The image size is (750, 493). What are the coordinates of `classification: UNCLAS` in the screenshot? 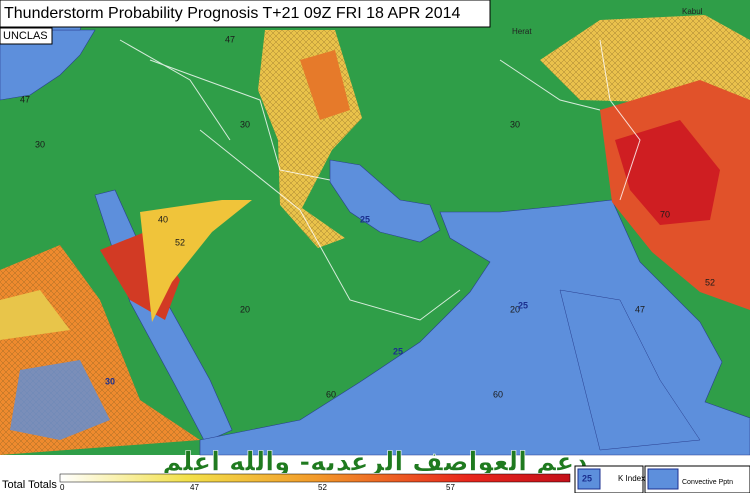 It's located at (25, 36).